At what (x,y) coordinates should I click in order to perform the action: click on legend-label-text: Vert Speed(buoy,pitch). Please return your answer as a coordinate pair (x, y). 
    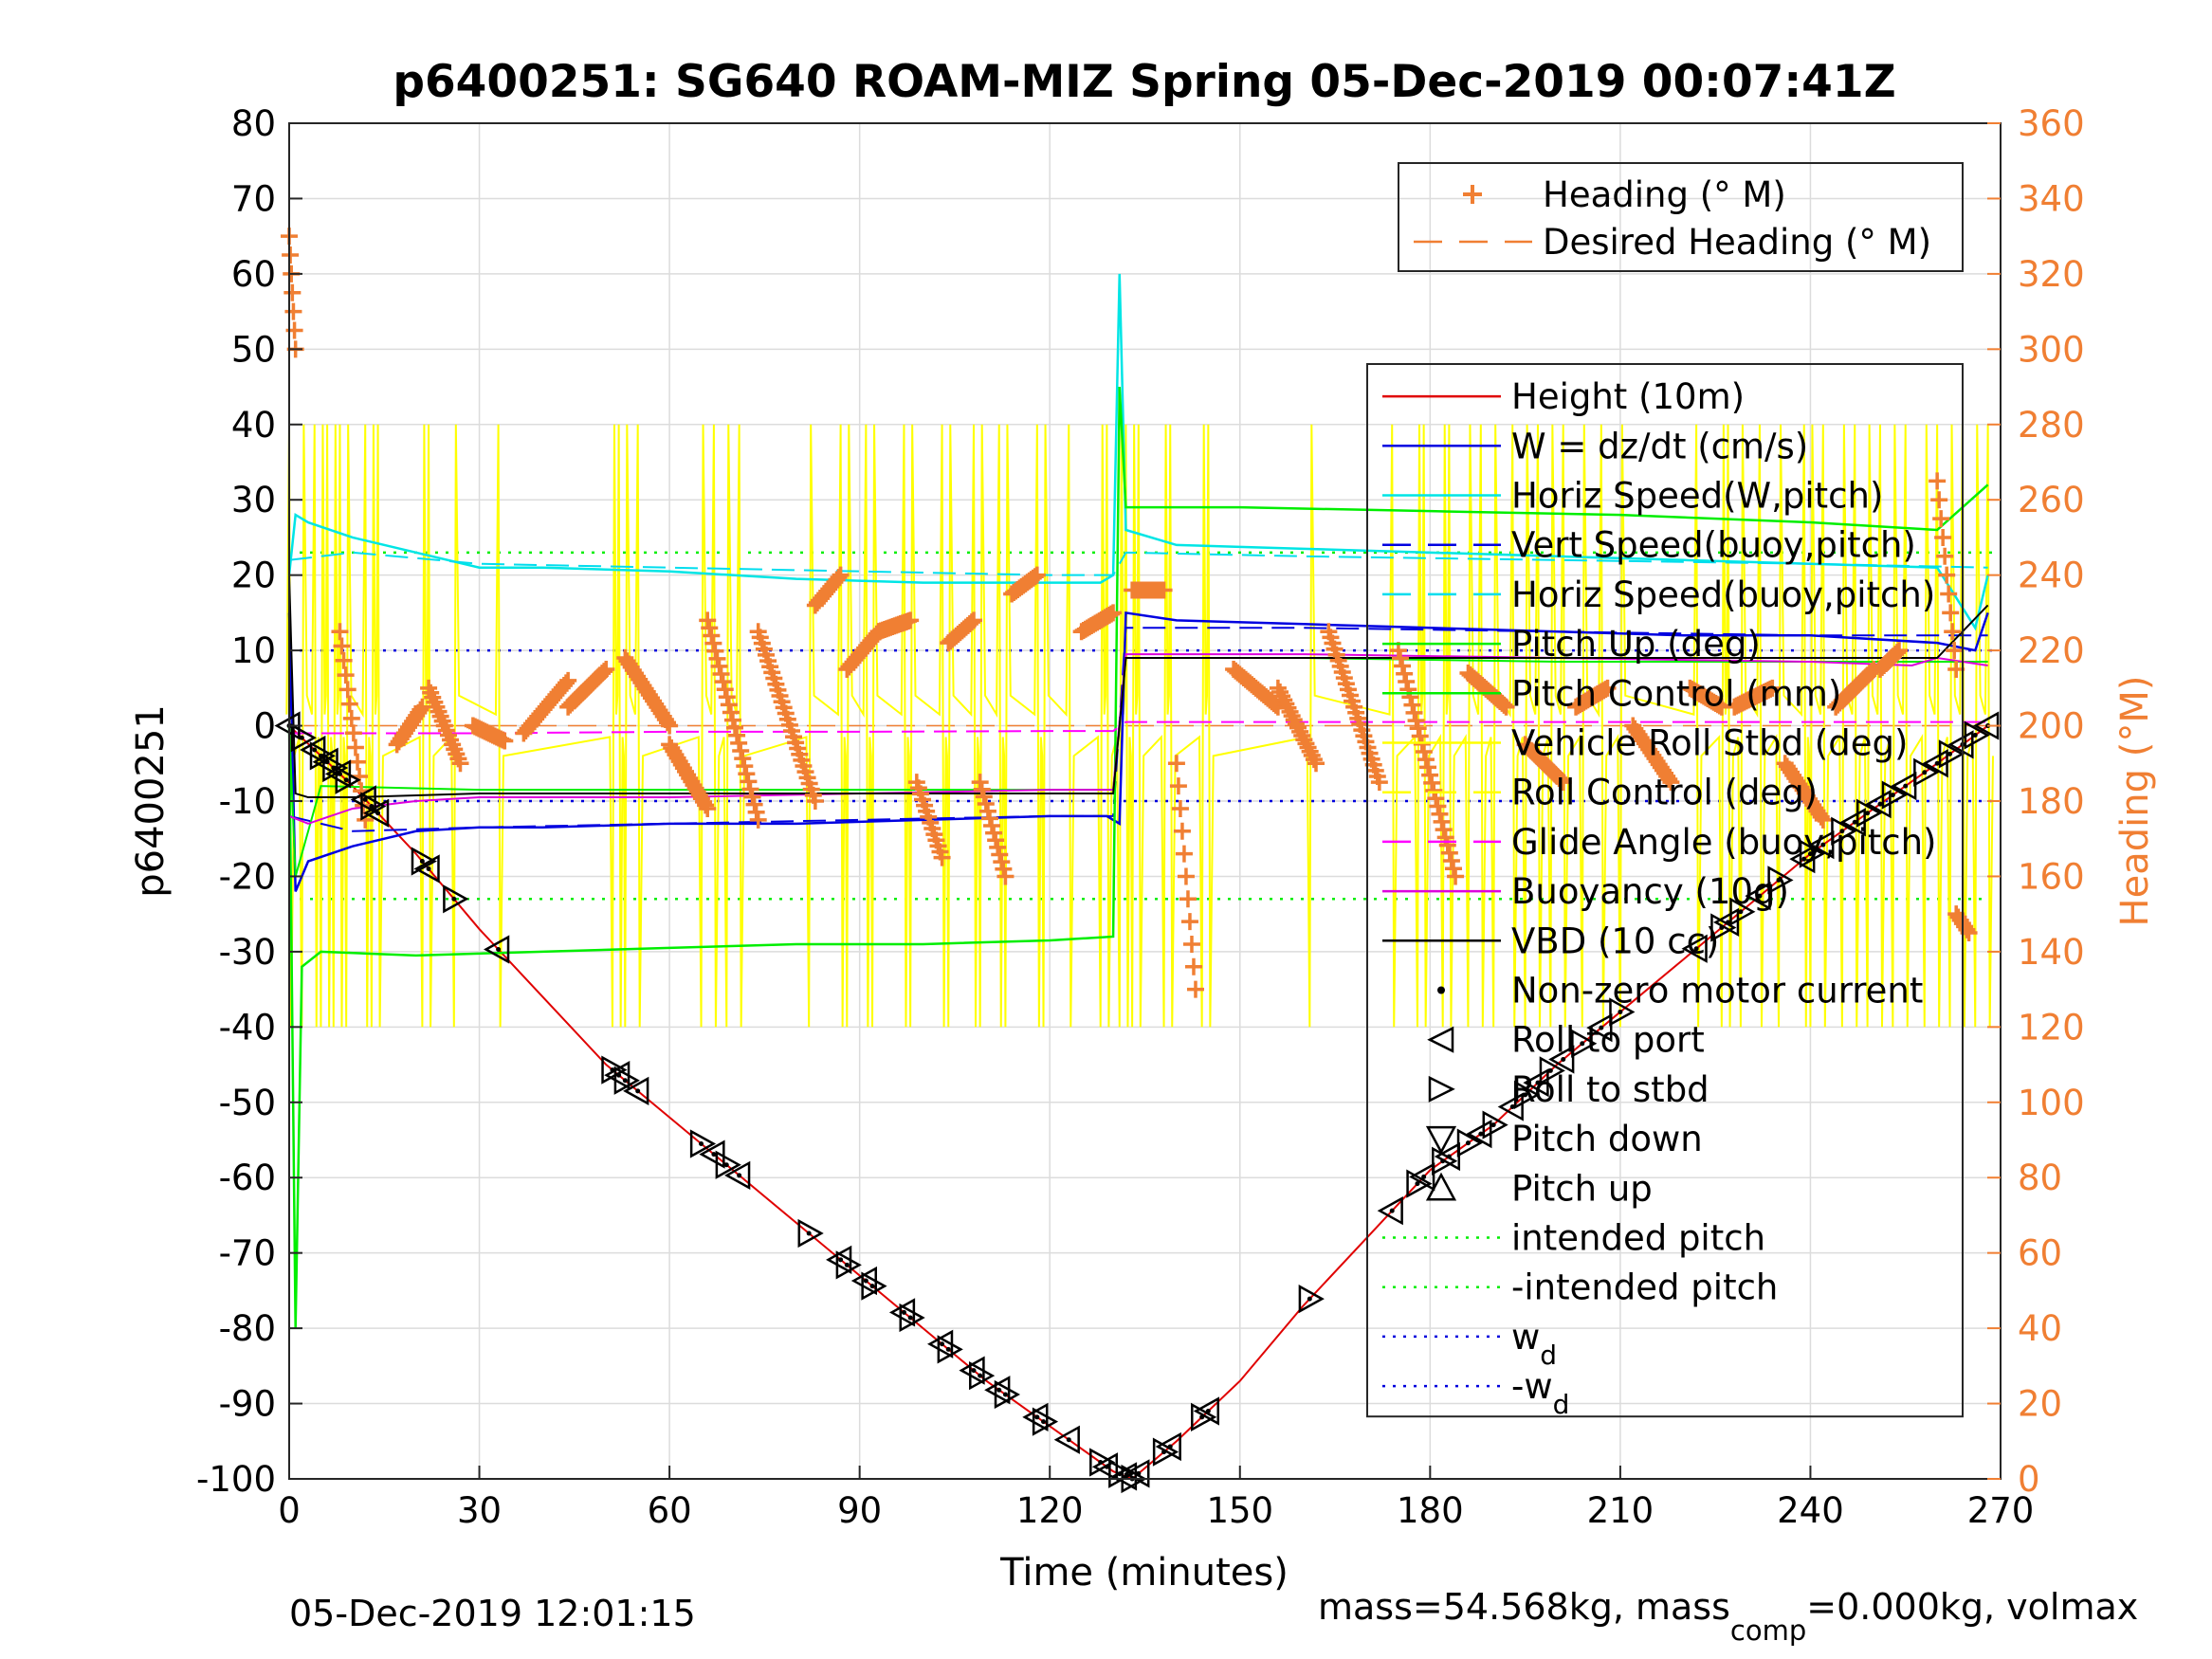
    Looking at the image, I should click on (1713, 545).